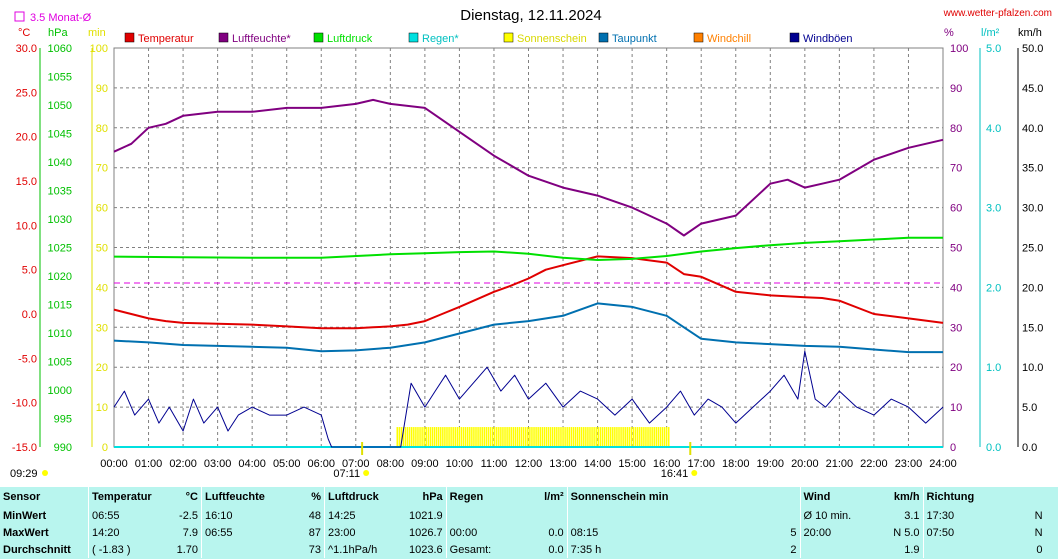 This screenshot has width=1058, height=559. What do you see at coordinates (460, 464) in the screenshot?
I see `x-tick-label: 10:00` at bounding box center [460, 464].